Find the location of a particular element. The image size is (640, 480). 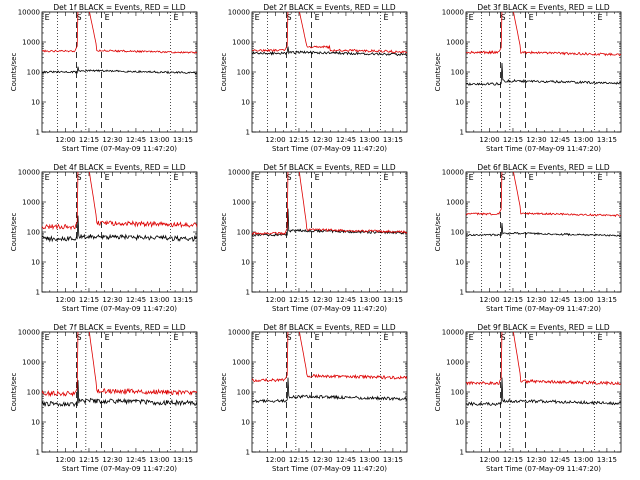

panel-title: Det 4f BLACK = Events, RED = LLD is located at coordinates (119, 167).